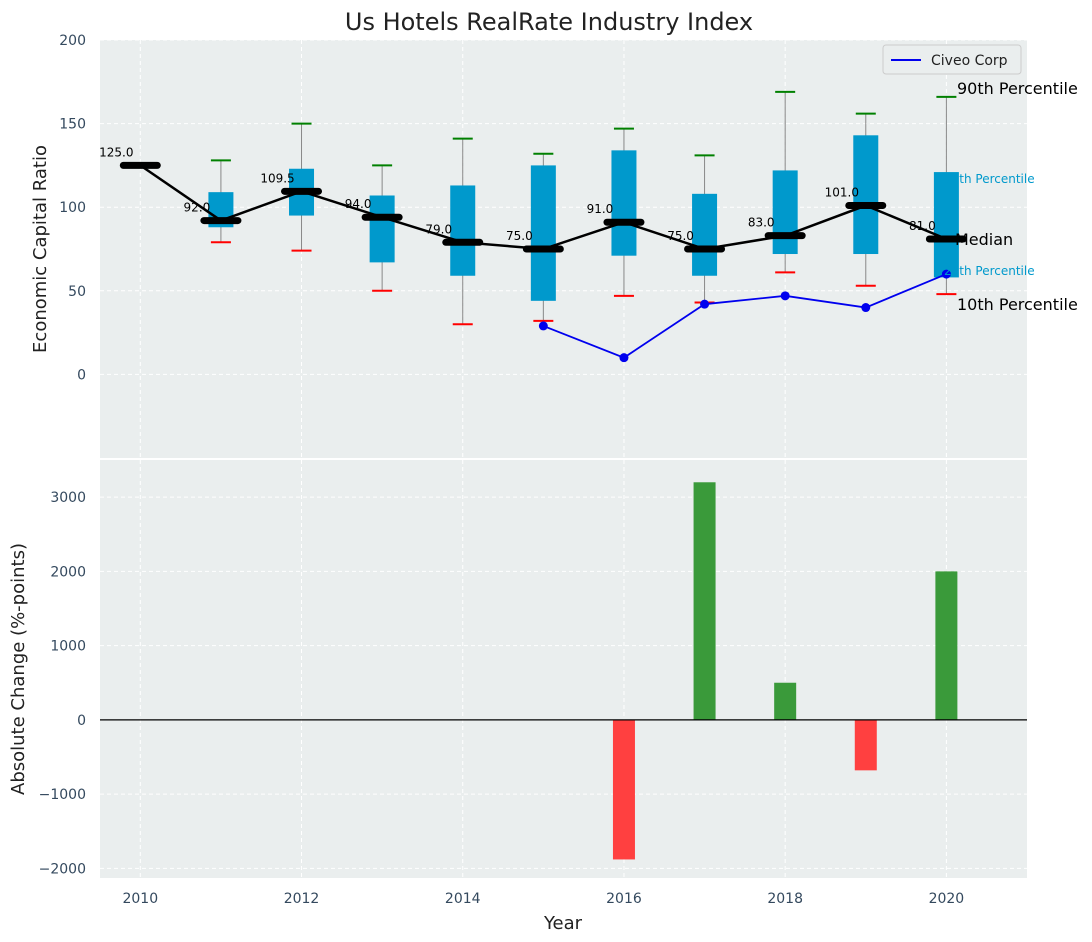  What do you see at coordinates (922, 226) in the screenshot?
I see `median-value-label: 81.0` at bounding box center [922, 226].